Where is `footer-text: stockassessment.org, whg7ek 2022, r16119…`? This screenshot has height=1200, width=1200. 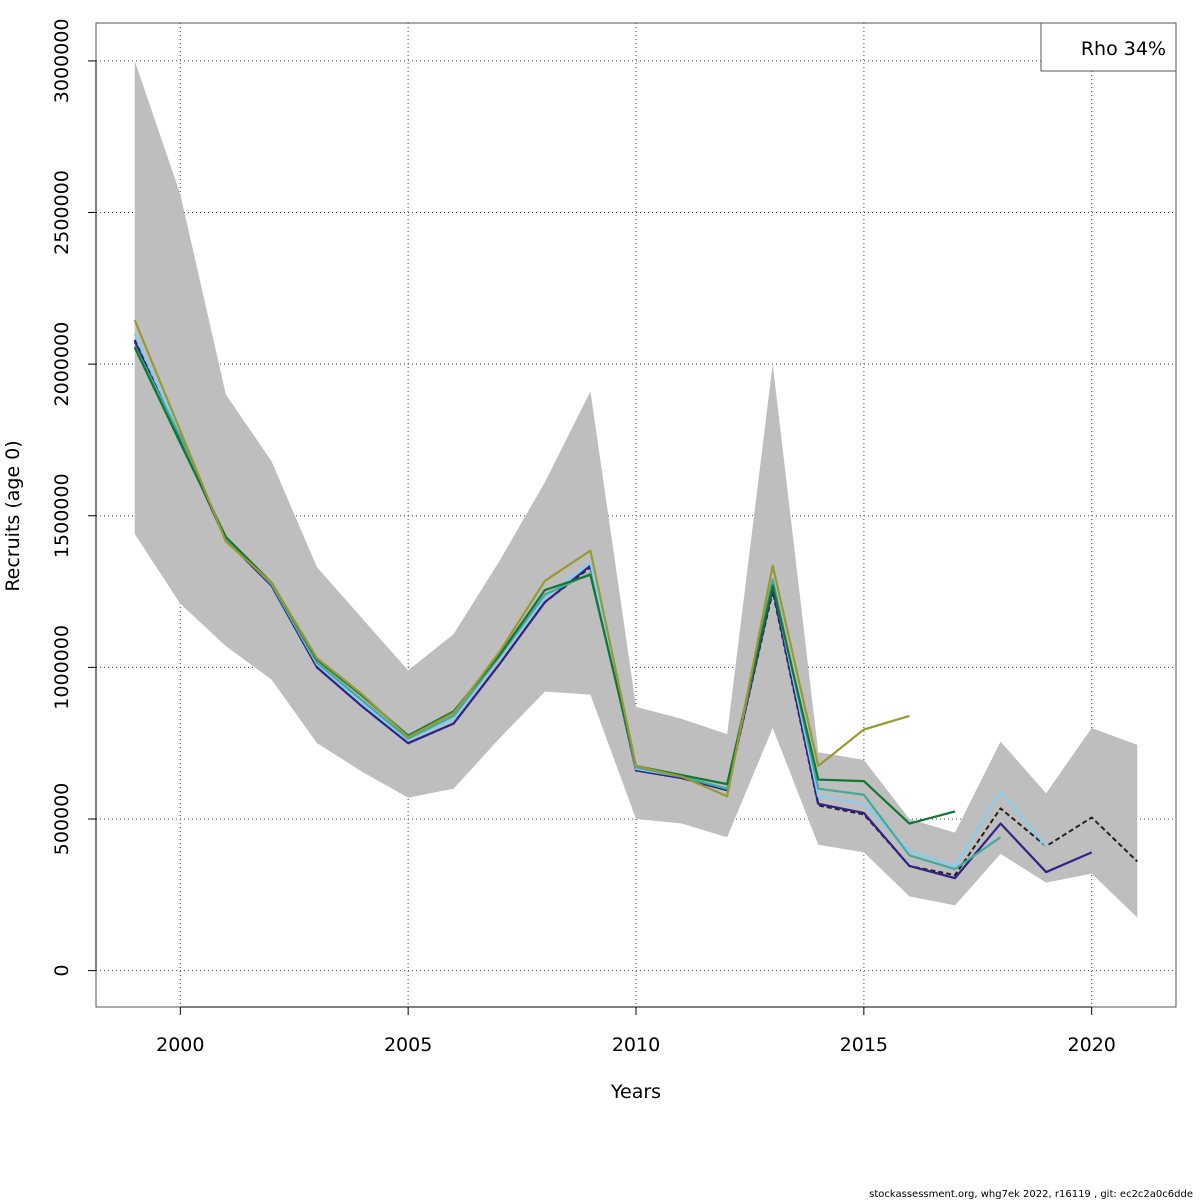 footer-text: stockassessment.org, whg7ek 2022, r16119… is located at coordinates (1031, 1194).